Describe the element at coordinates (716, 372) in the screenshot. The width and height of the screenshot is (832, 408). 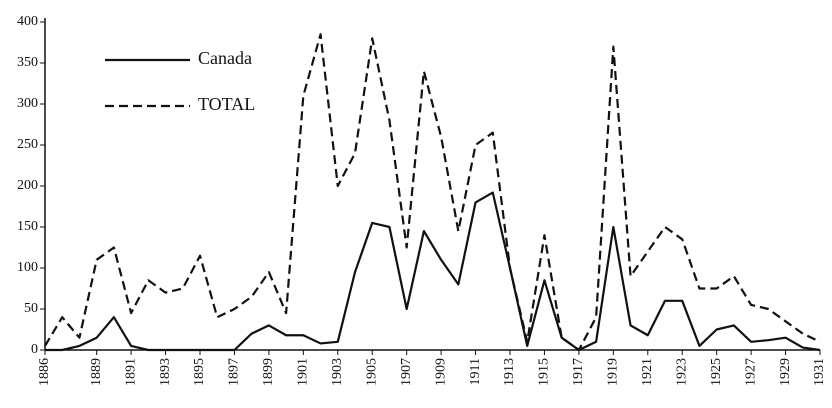
I see `x-tick-label: 1925` at that location.